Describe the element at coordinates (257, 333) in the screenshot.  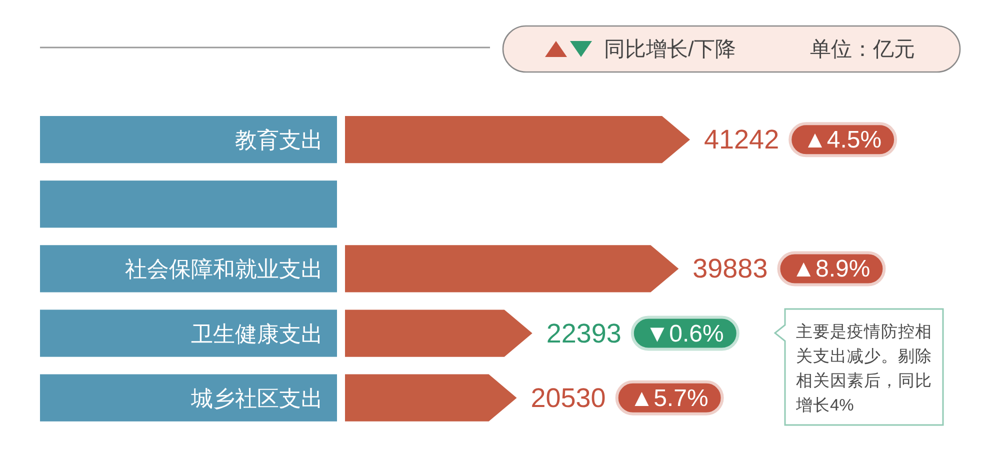
I see `y-tick-label: 卫生健康支出` at that location.